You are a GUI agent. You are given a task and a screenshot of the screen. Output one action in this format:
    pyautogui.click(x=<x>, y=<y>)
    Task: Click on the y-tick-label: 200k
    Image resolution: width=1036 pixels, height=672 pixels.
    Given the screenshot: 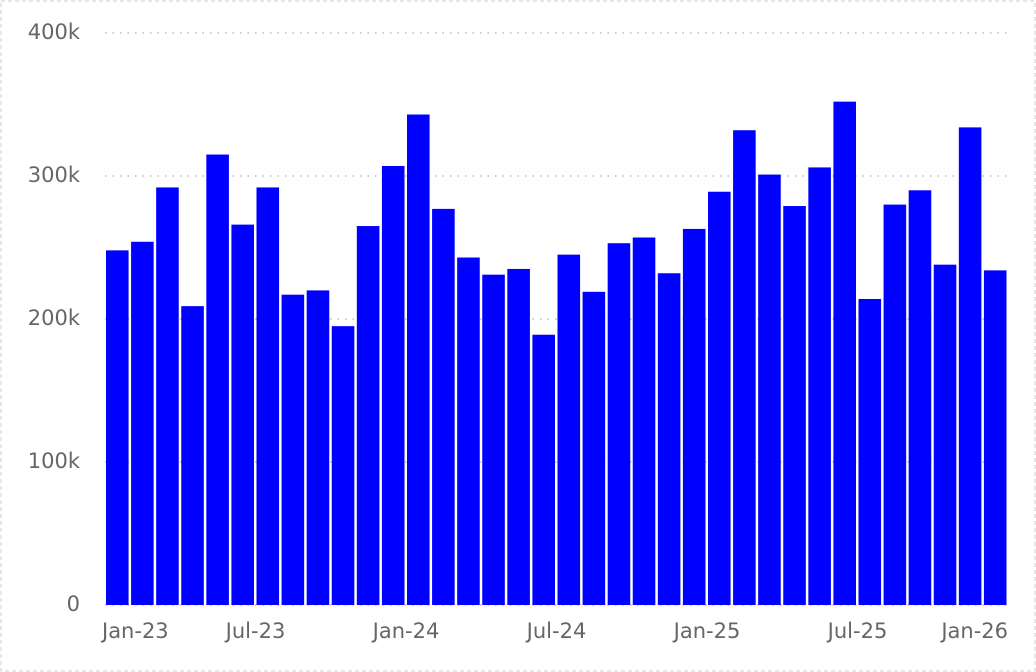 What is the action you would take?
    pyautogui.click(x=54, y=318)
    